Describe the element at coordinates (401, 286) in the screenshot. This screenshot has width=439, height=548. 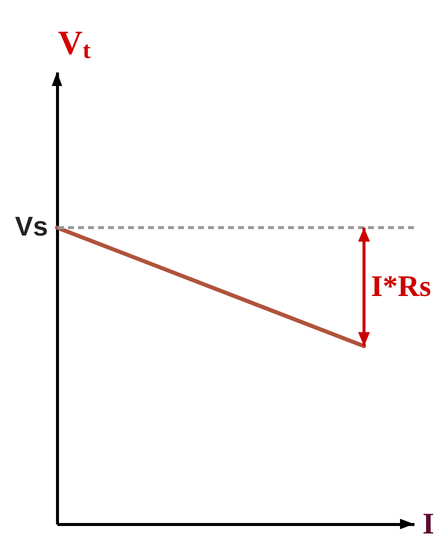
I see `annotation: I*Rs` at that location.